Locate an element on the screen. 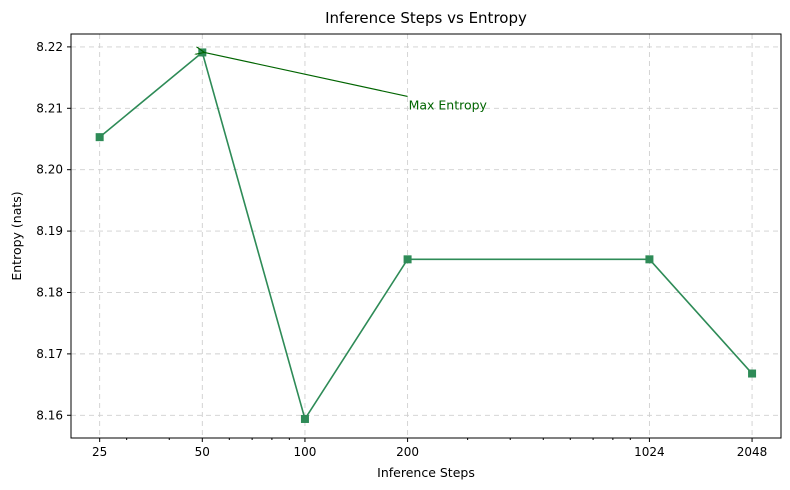 The width and height of the screenshot is (790, 490). y-tick-label: 8.21 is located at coordinates (49, 108).